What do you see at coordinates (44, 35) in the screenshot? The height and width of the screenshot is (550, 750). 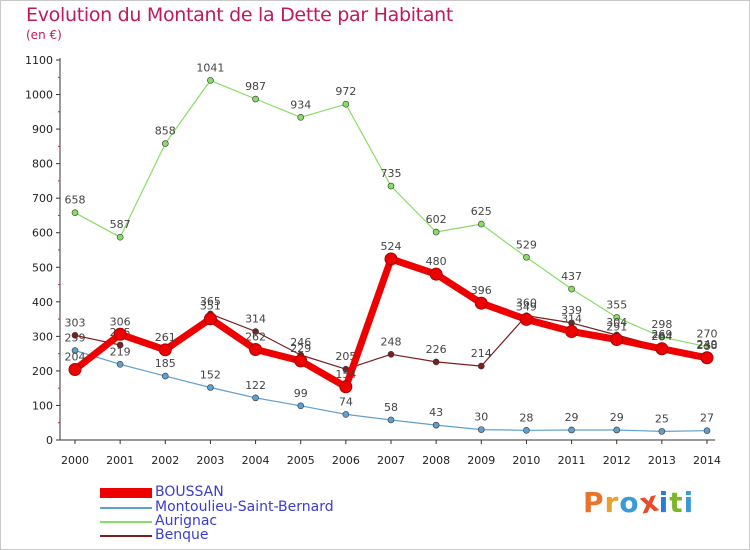 I see `chart-subtitle: (en €)` at bounding box center [44, 35].